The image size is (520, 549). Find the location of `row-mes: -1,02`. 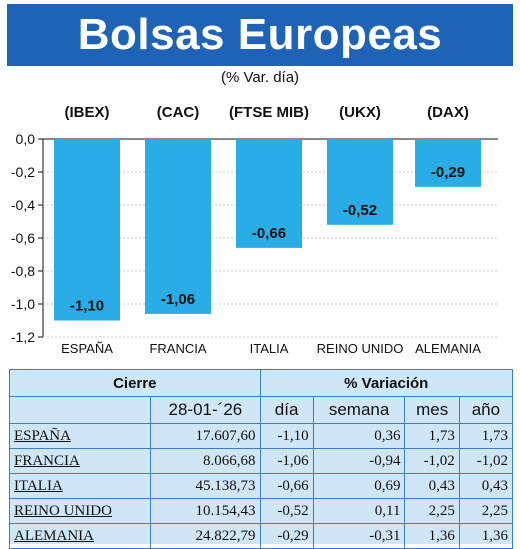

row-mes: -1,02 is located at coordinates (432, 461).